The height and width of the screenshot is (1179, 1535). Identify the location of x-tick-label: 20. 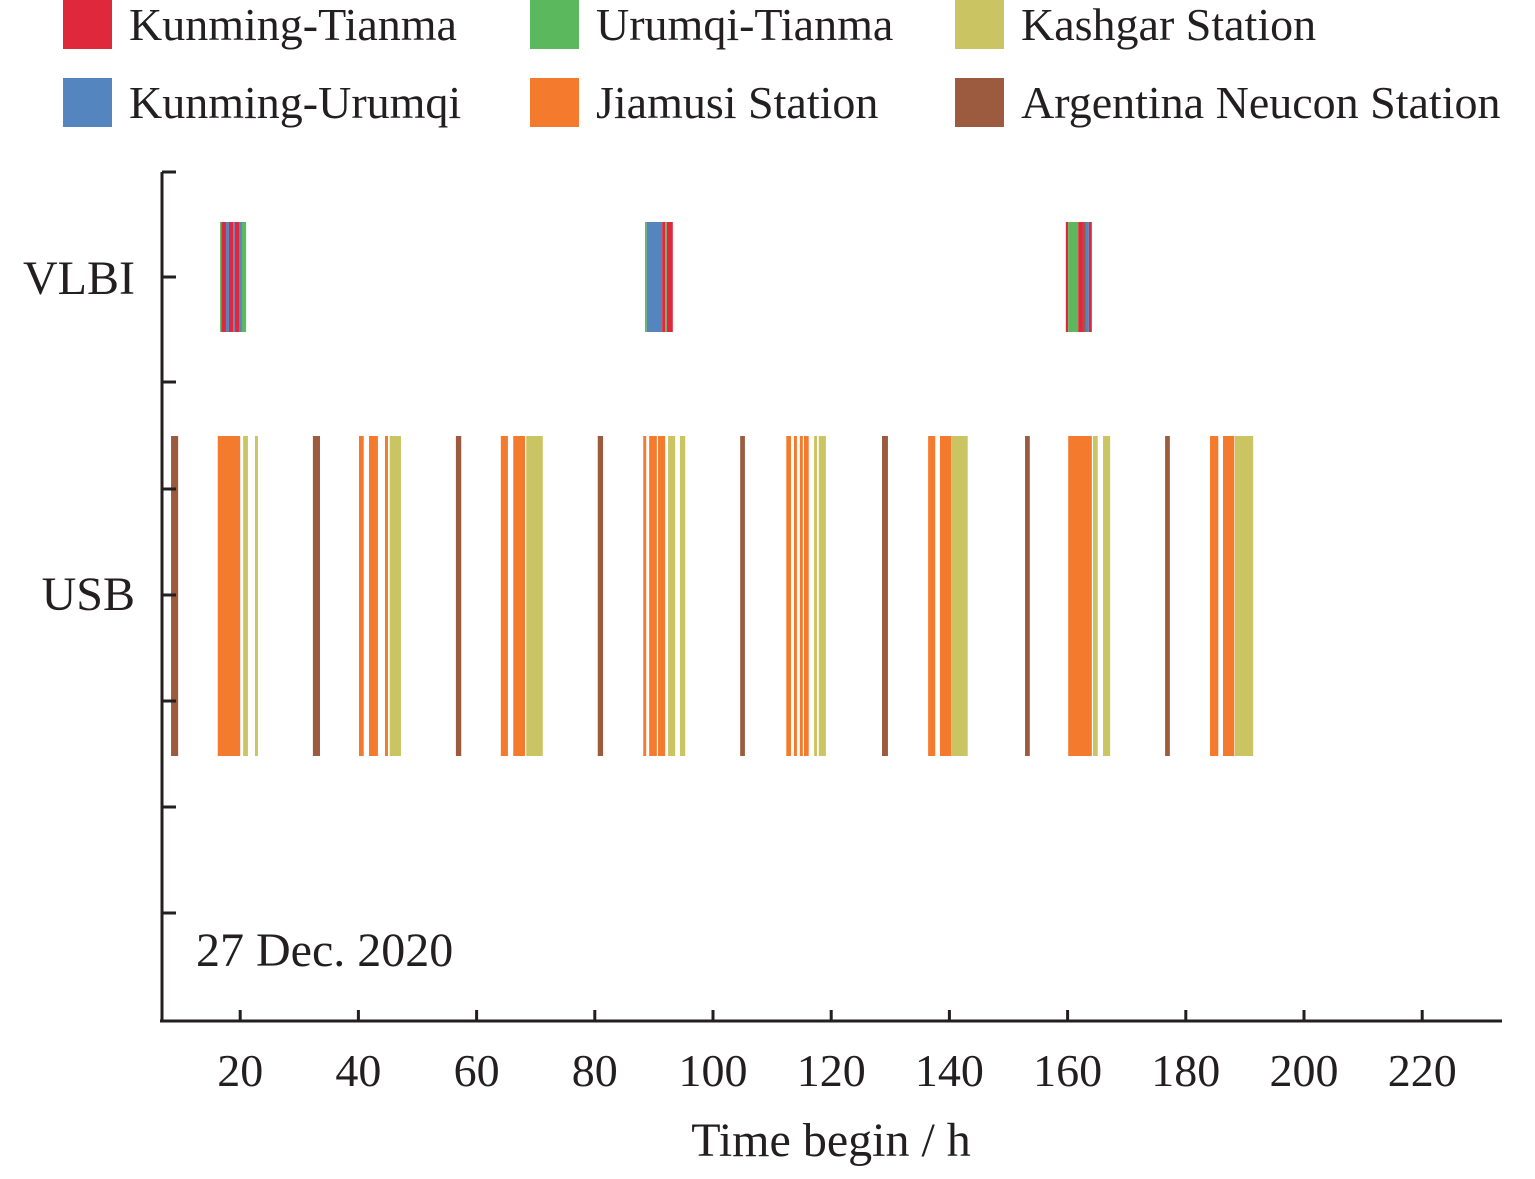
(240, 1070).